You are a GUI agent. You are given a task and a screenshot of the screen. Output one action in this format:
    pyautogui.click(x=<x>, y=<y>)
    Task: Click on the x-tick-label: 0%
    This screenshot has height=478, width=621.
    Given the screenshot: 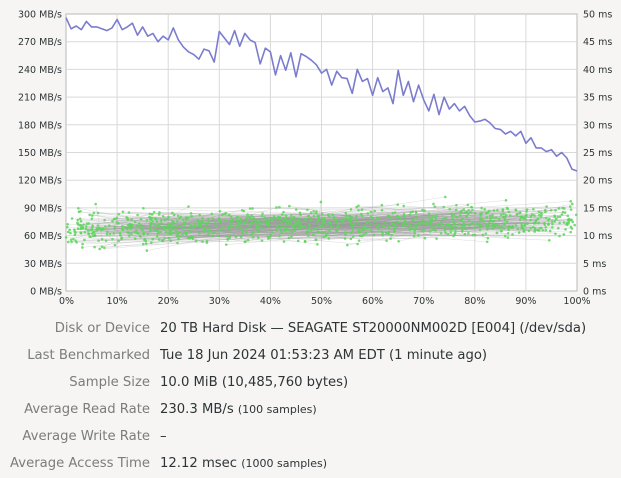 What is the action you would take?
    pyautogui.click(x=66, y=300)
    